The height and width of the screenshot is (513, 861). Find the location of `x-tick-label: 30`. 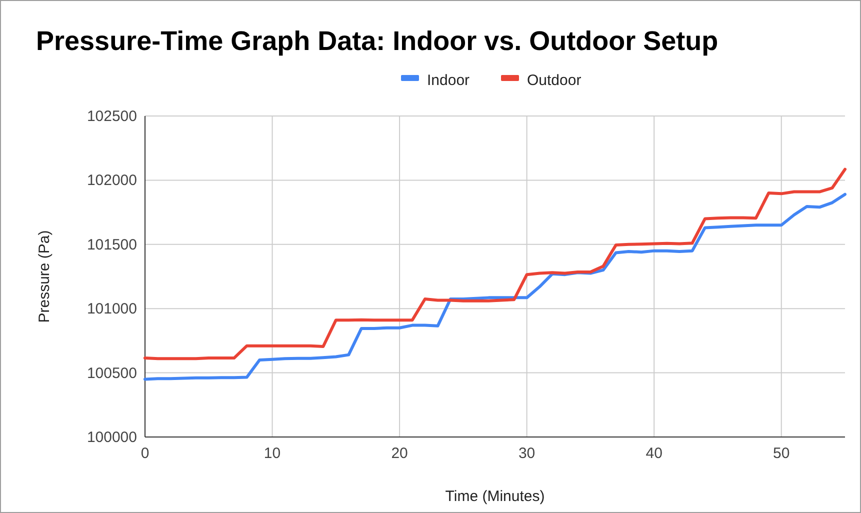

x-tick-label: 30 is located at coordinates (527, 453).